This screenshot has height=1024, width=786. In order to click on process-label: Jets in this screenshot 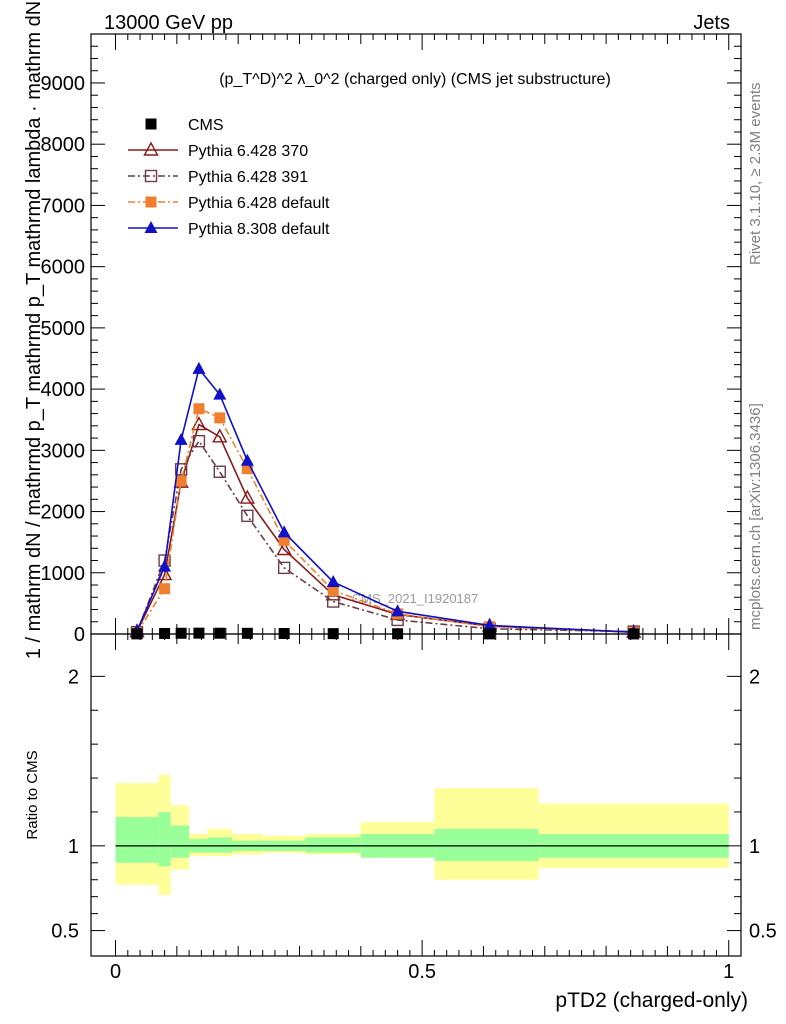, I will do `click(711, 23)`.